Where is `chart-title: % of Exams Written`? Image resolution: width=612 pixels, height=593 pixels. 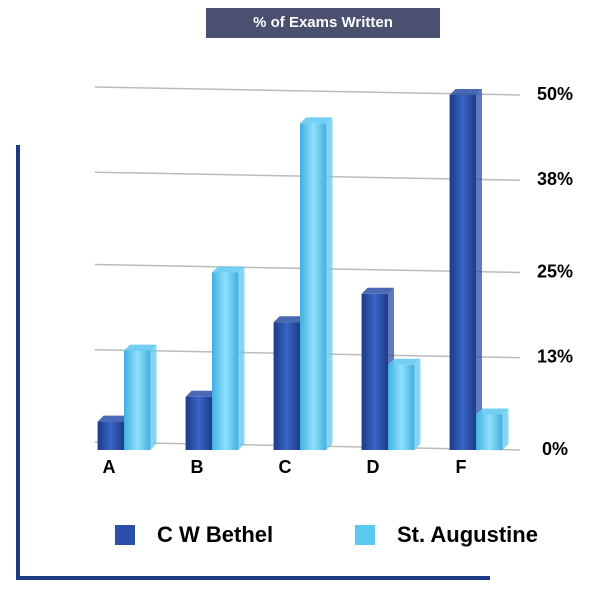 chart-title: % of Exams Written is located at coordinates (323, 22).